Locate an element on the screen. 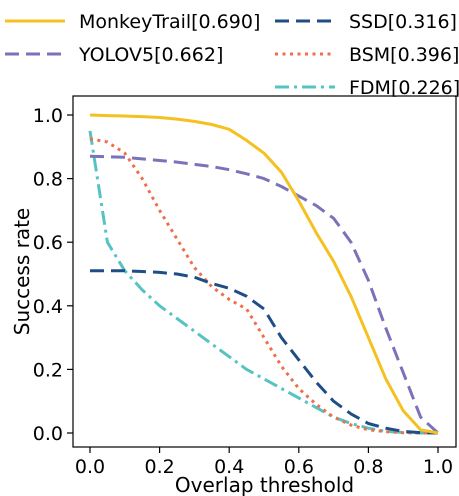  y-tick-label: 0.8 is located at coordinates (48, 180).